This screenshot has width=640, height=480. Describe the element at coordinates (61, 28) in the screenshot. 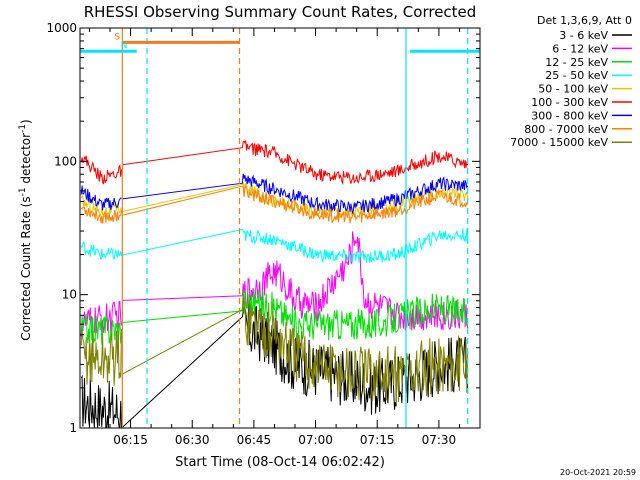

I see `y-tick-label: 1000` at that location.